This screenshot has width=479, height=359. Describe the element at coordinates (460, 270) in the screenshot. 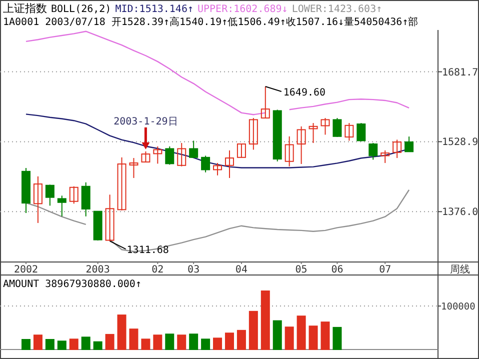

I see `text: 周线` at that location.